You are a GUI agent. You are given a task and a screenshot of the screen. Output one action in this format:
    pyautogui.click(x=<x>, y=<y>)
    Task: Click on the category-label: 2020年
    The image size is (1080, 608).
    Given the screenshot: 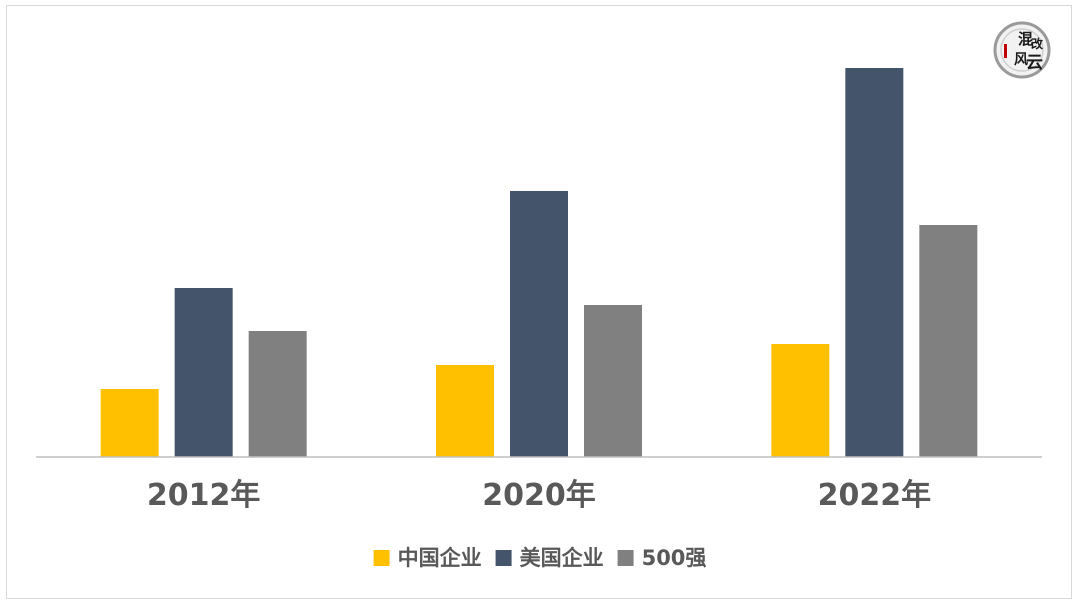 What is the action you would take?
    pyautogui.click(x=539, y=495)
    